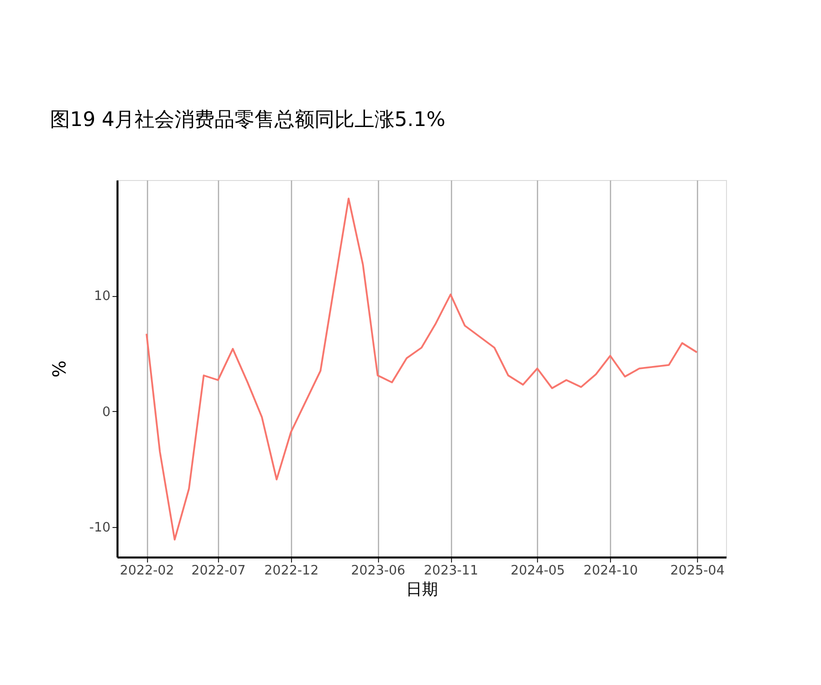  What do you see at coordinates (99, 528) in the screenshot?
I see `y-tick-label: -10` at bounding box center [99, 528].